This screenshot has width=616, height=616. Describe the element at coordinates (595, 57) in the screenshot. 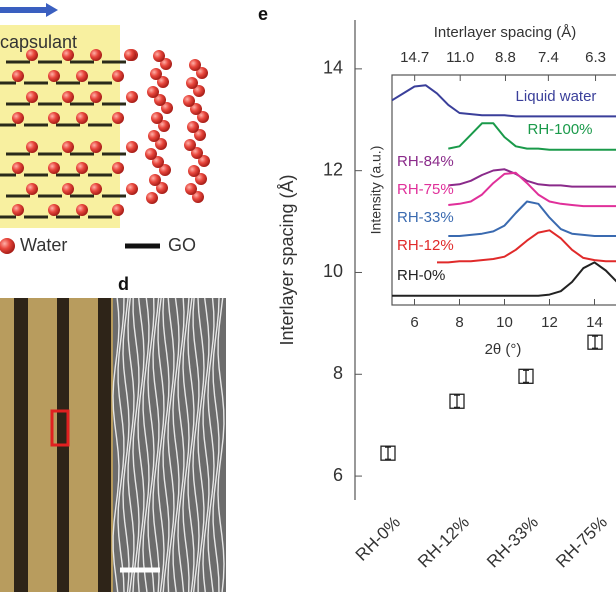

I see `x2-tick-label: 6.3` at that location.